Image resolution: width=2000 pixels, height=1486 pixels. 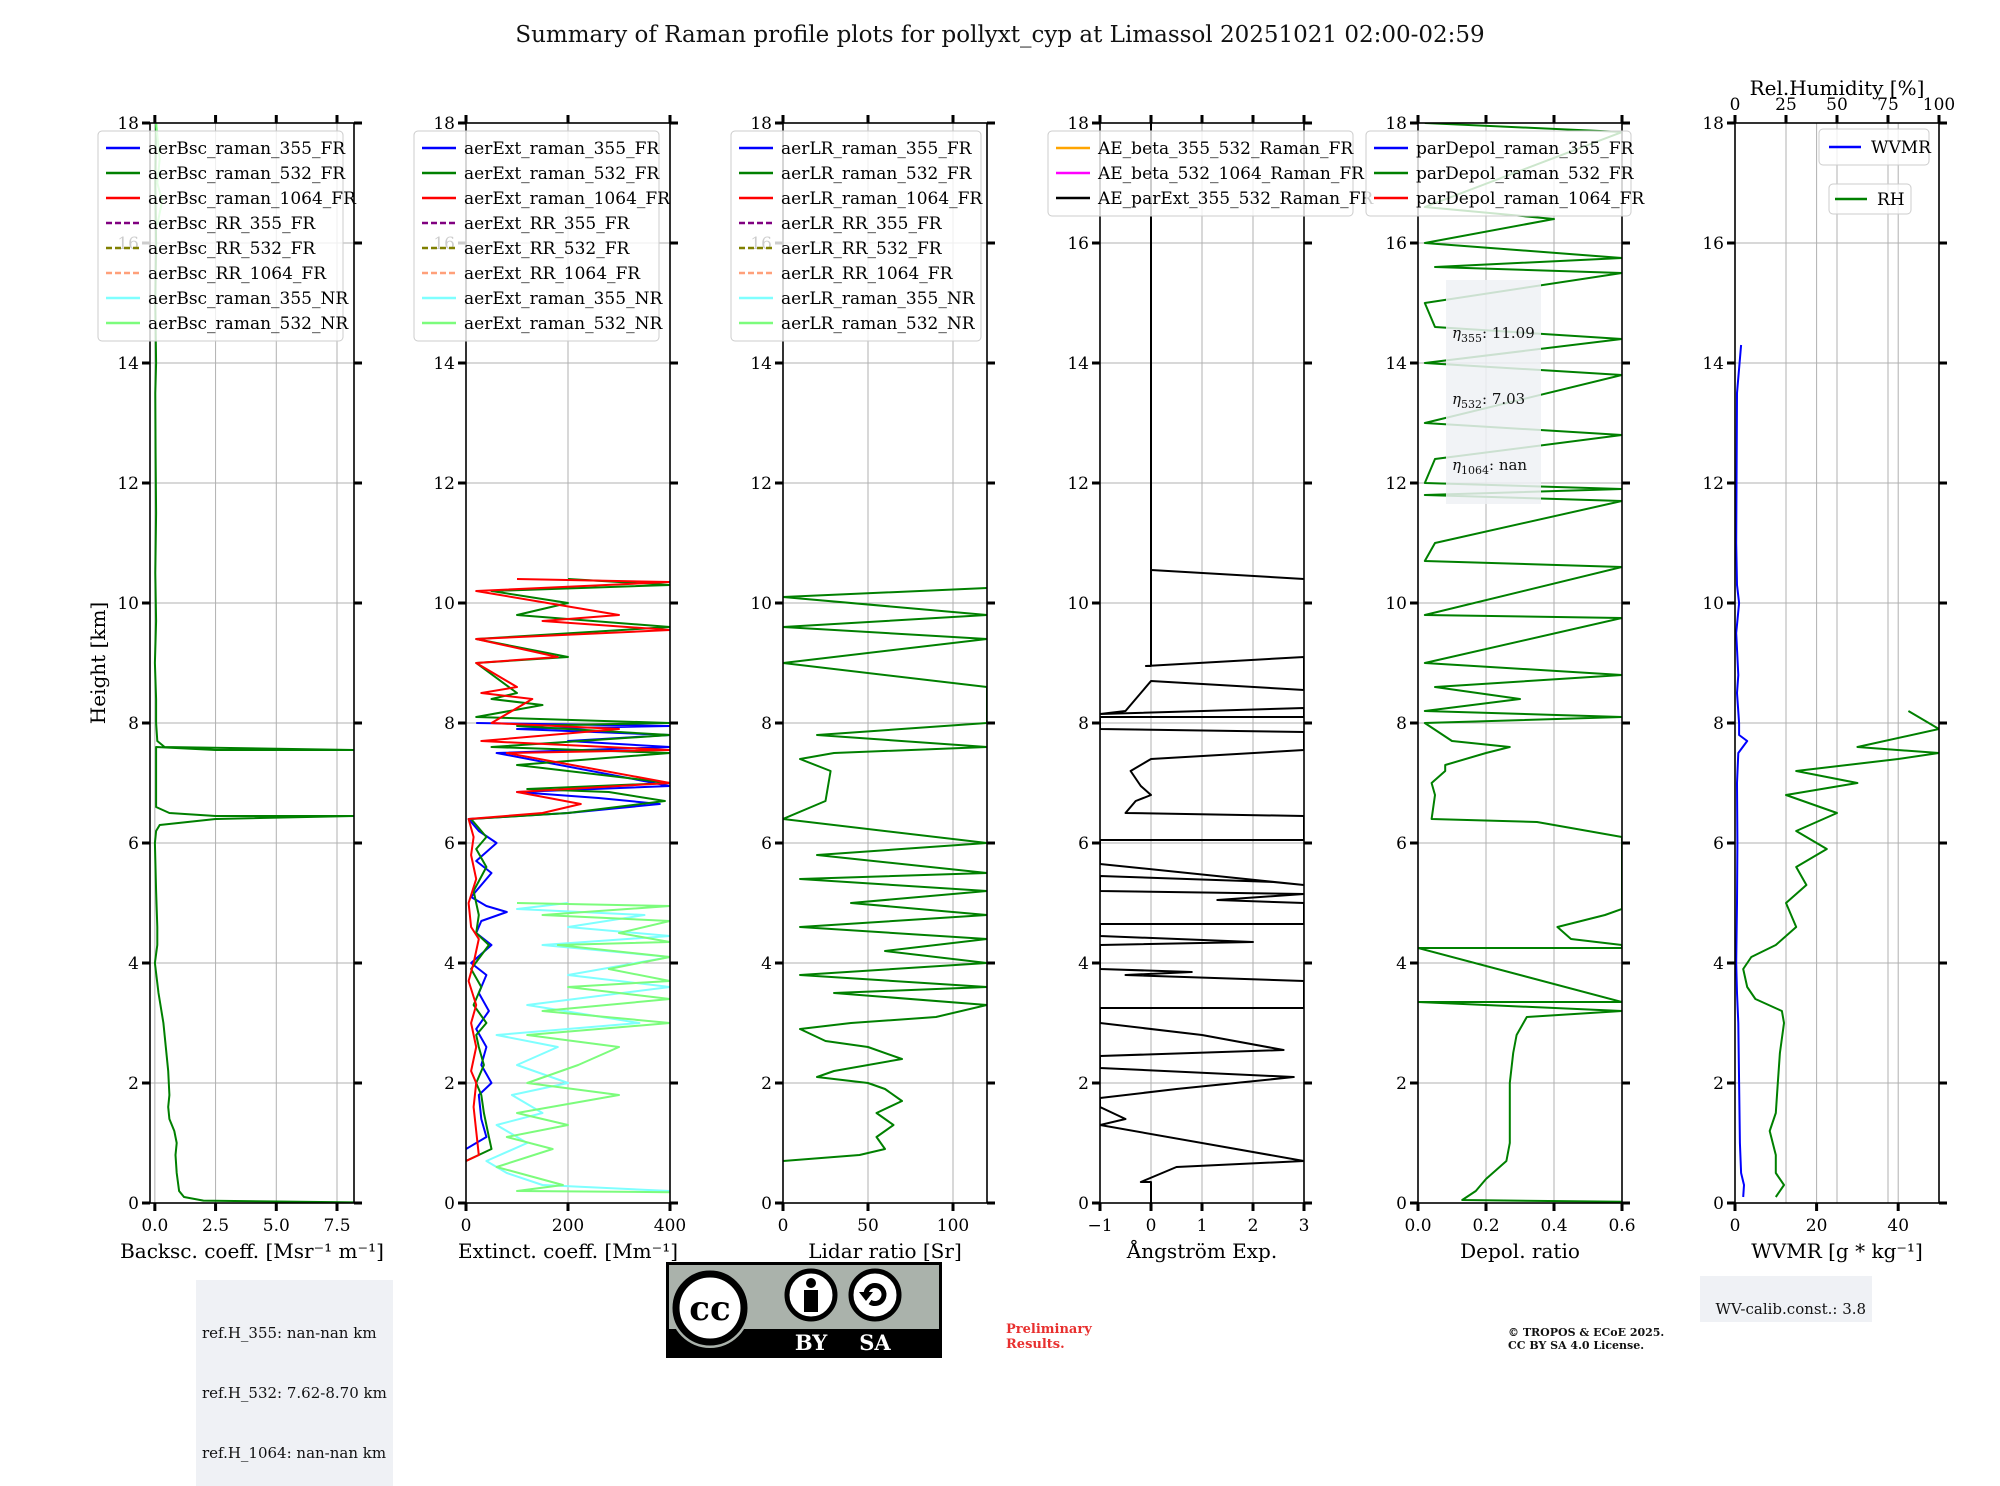 I want to click on series-line-AE_parExt_355_532_Raman_FR, so click(x=1202, y=663).